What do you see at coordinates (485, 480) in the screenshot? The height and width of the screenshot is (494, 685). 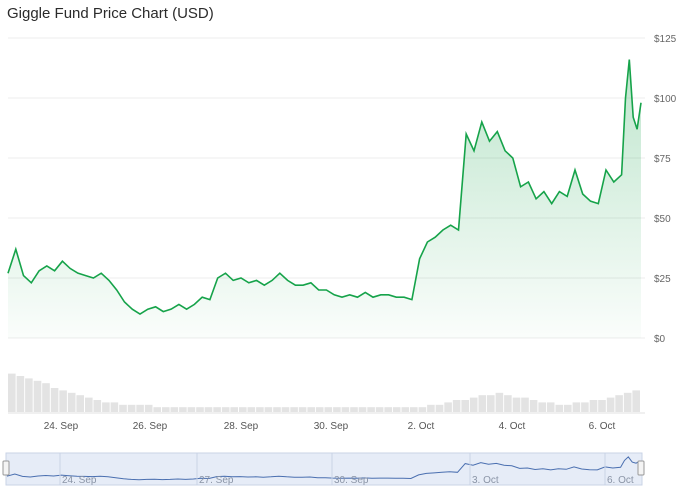 I see `navigator-tick-label: 3. Oct` at bounding box center [485, 480].